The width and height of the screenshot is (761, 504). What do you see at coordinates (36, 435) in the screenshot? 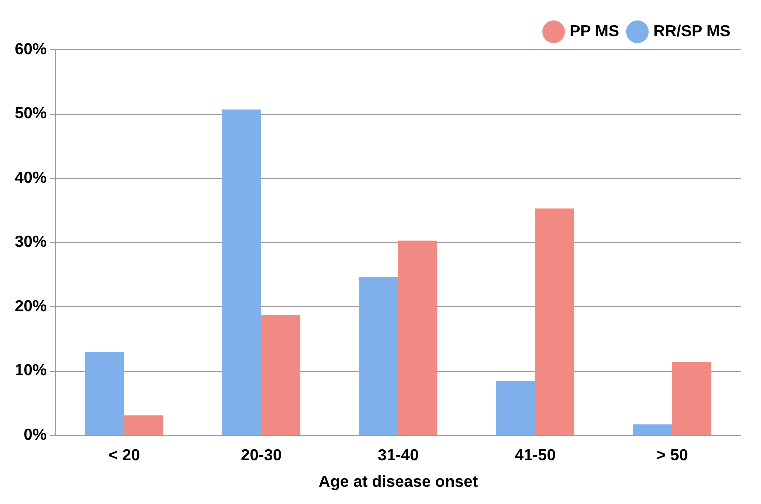
I see `y-tick-label: 0%` at bounding box center [36, 435].